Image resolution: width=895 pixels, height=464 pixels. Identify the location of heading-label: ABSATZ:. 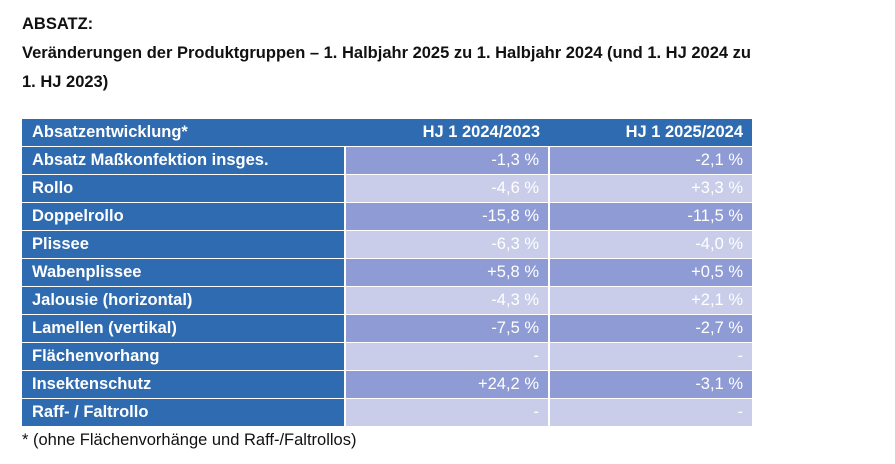
(58, 24).